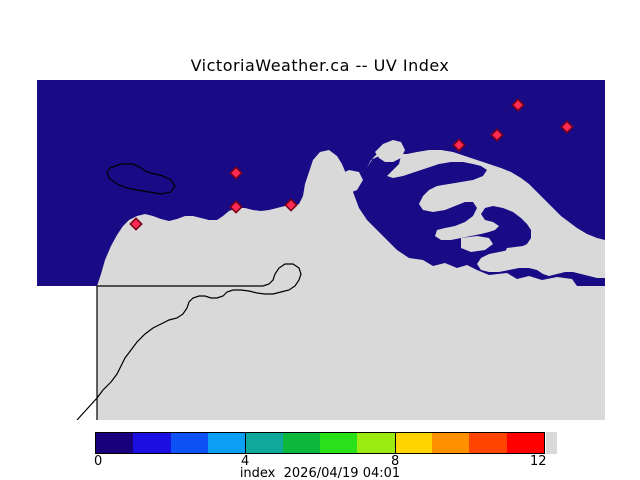 The height and width of the screenshot is (480, 640). Describe the element at coordinates (348, 182) in the screenshot. I see `land-channel-island-c` at that location.